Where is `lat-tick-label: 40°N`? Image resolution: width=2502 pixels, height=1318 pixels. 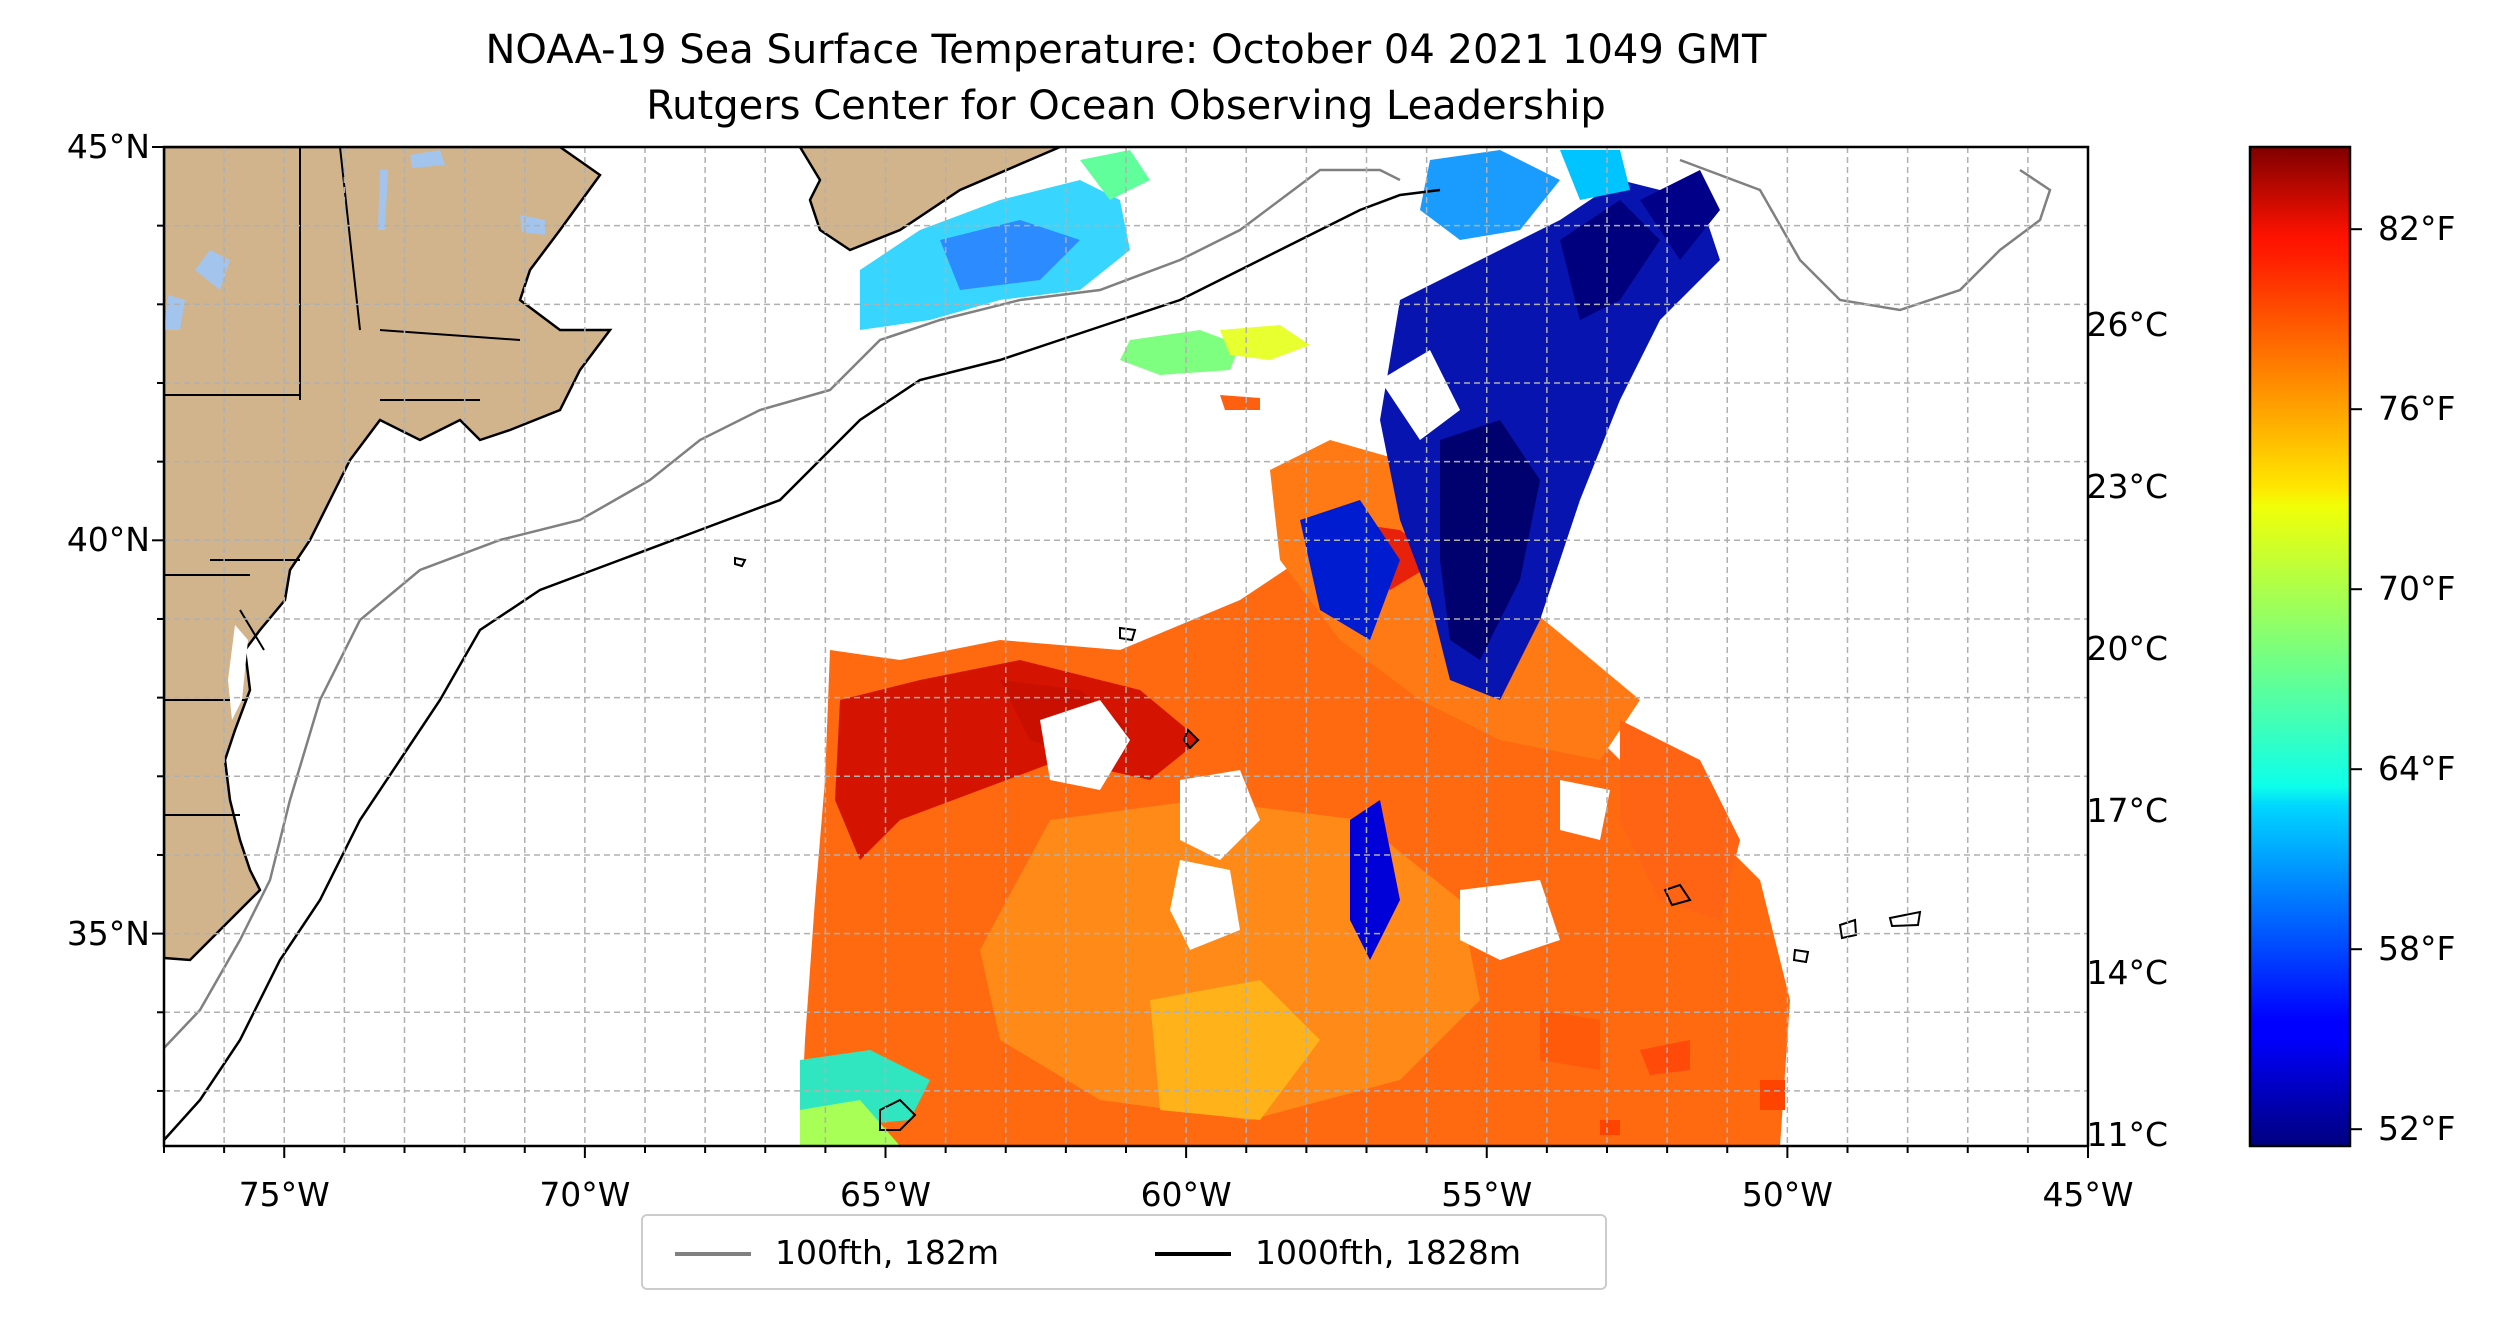 lat-tick-label: 40°N is located at coordinates (108, 540).